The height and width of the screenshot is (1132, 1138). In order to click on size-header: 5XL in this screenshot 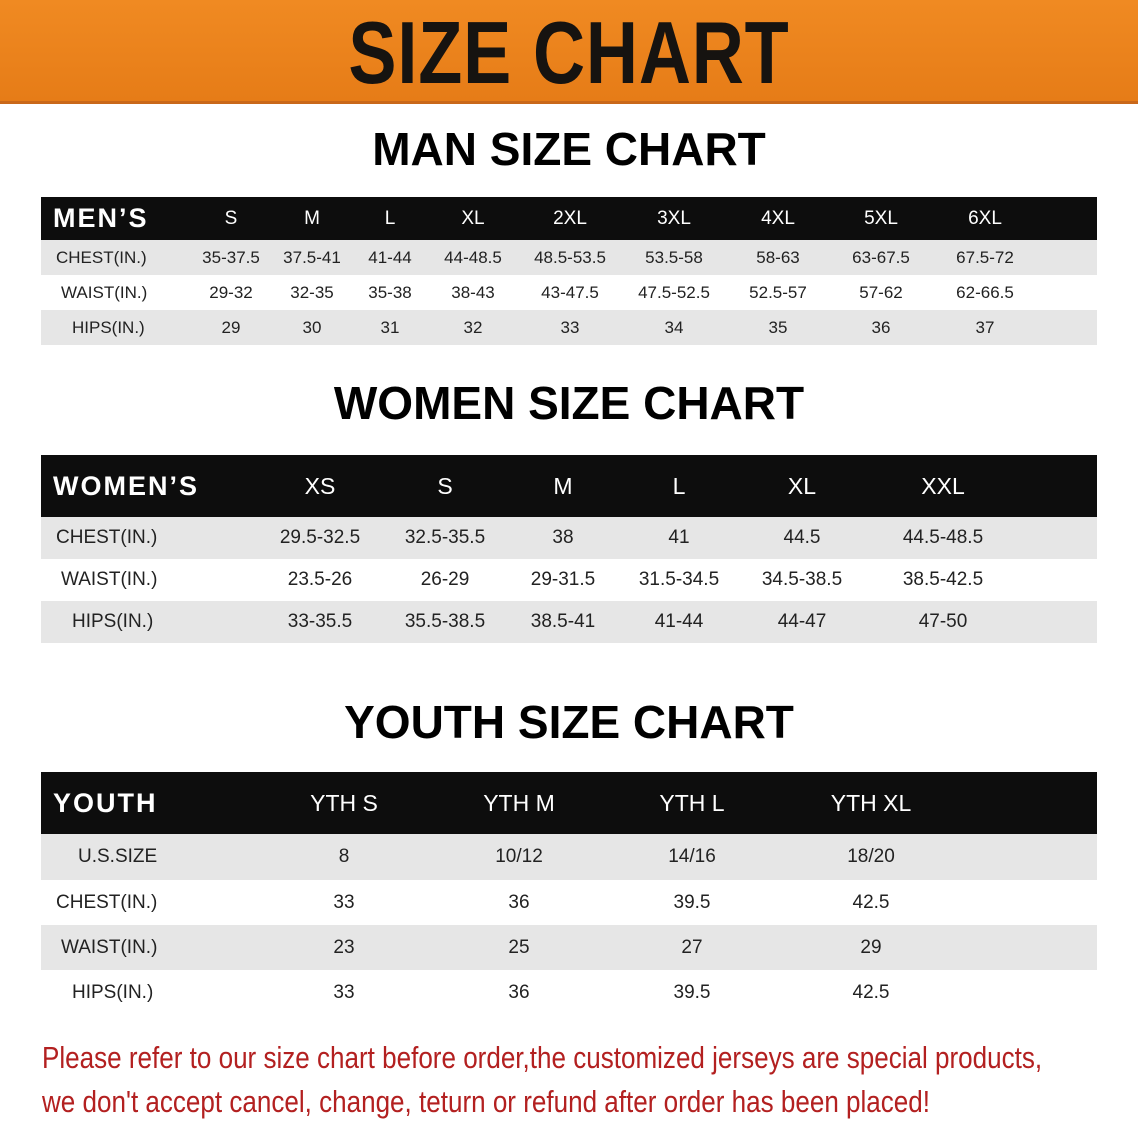, I will do `click(881, 218)`.